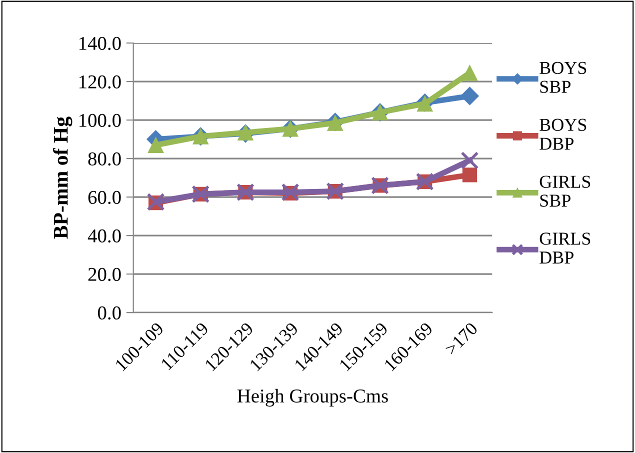 This screenshot has width=635, height=453. What do you see at coordinates (565, 191) in the screenshot?
I see `legend-label: GIRLS SBP` at bounding box center [565, 191].